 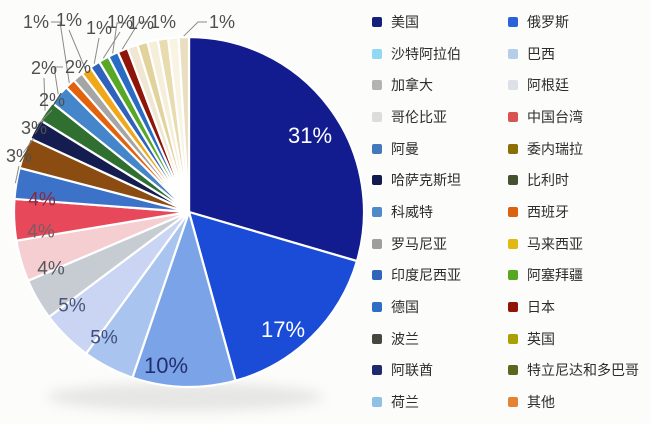 I want to click on legend-item: 马来西亚, so click(x=577, y=244).